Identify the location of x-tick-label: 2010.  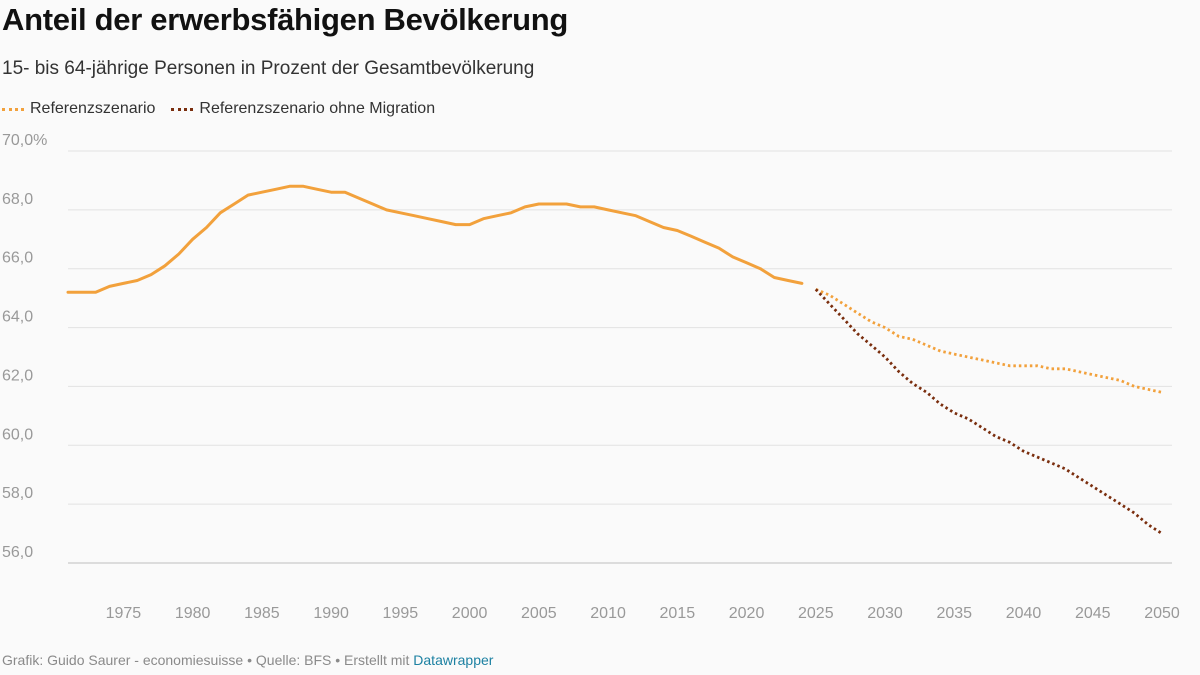
(608, 613).